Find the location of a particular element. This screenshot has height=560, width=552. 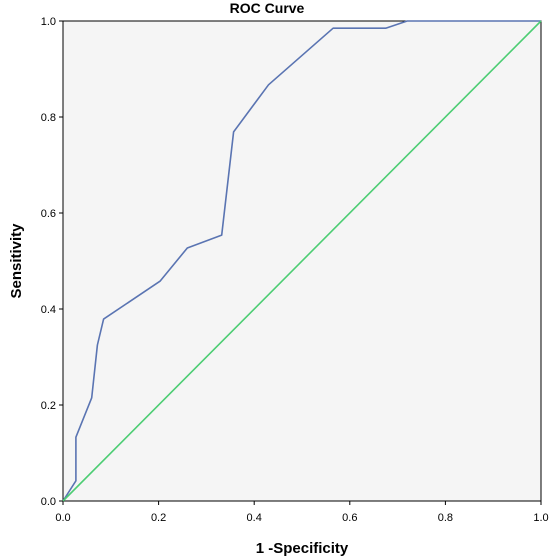

y-axis-label: Sensitivity is located at coordinates (16, 261).